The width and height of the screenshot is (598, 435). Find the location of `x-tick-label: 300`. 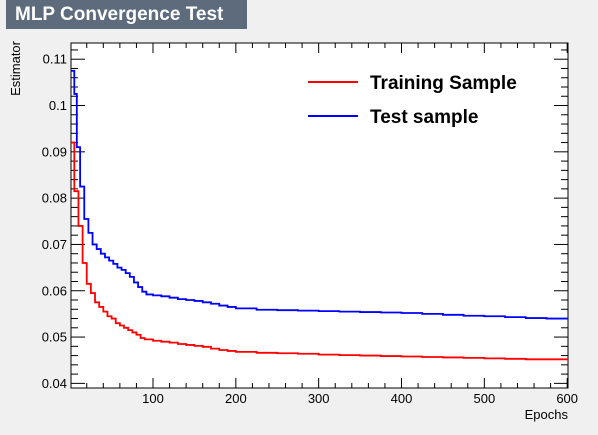

x-tick-label: 300 is located at coordinates (319, 398).